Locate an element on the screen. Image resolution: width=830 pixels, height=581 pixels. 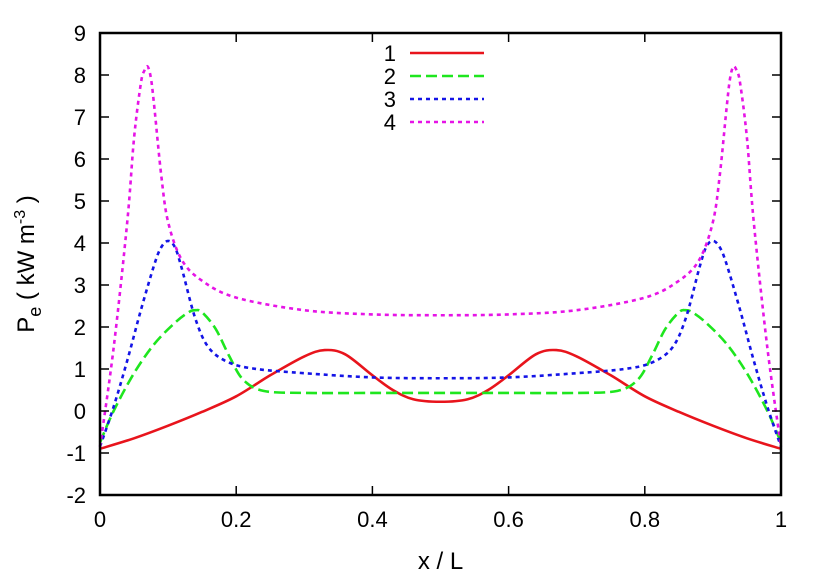
x-tick-label: 0.2 is located at coordinates (236, 519).